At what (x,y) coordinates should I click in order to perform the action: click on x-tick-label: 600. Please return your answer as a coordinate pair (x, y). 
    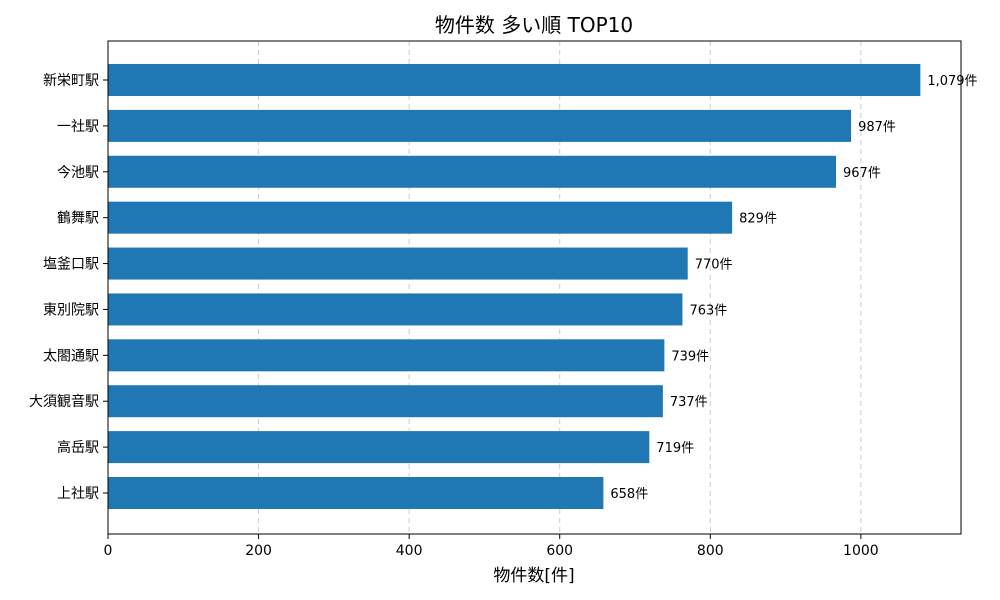
    Looking at the image, I should click on (559, 551).